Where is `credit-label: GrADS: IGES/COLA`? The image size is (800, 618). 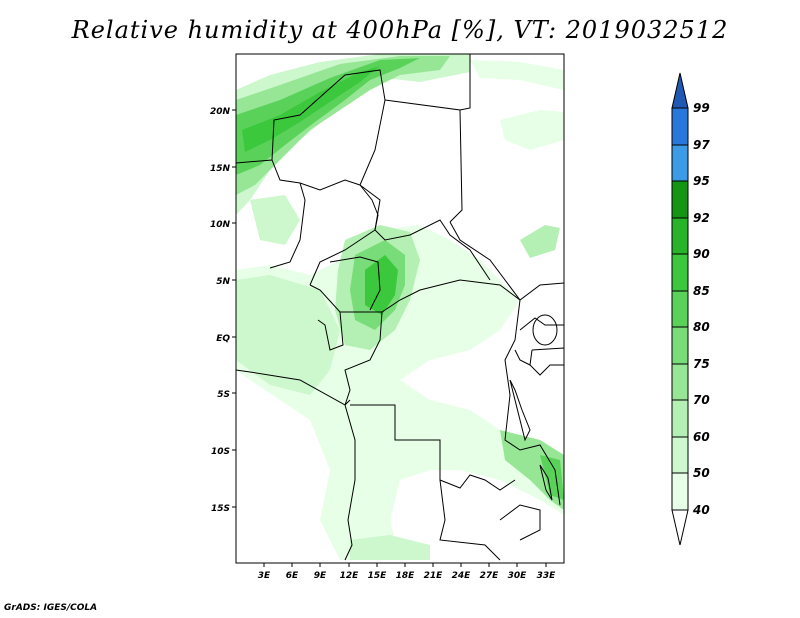
credit-label: GrADS: IGES/COLA is located at coordinates (51, 608).